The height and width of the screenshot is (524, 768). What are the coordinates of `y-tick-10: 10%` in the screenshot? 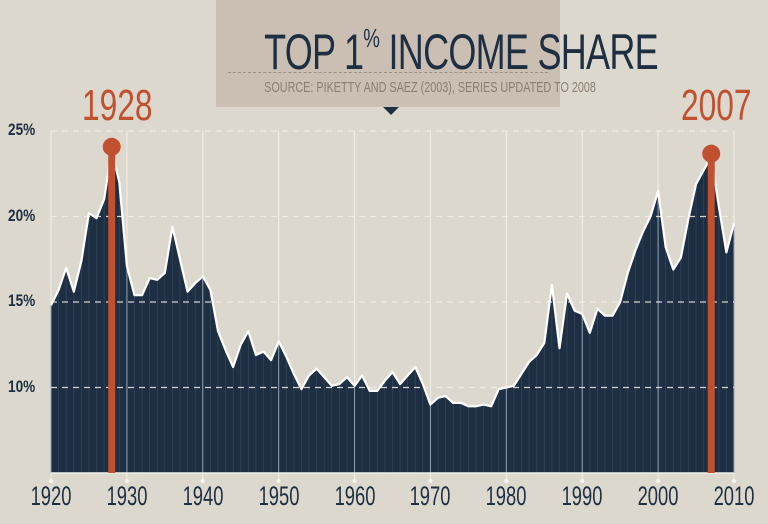 It's located at (22, 386).